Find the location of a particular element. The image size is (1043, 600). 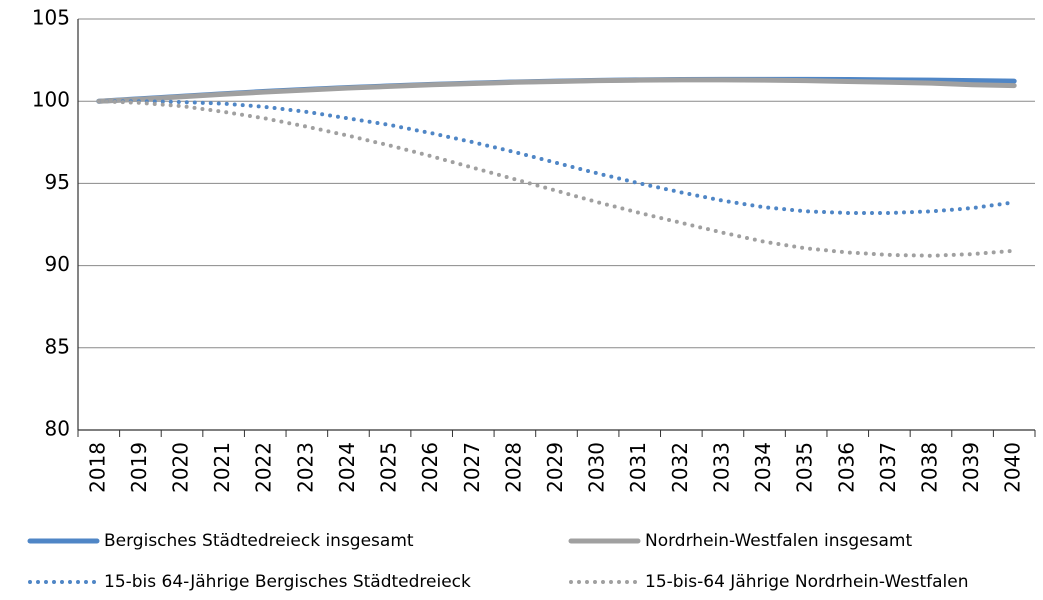

y-tick-label: 105 is located at coordinates (51, 18).